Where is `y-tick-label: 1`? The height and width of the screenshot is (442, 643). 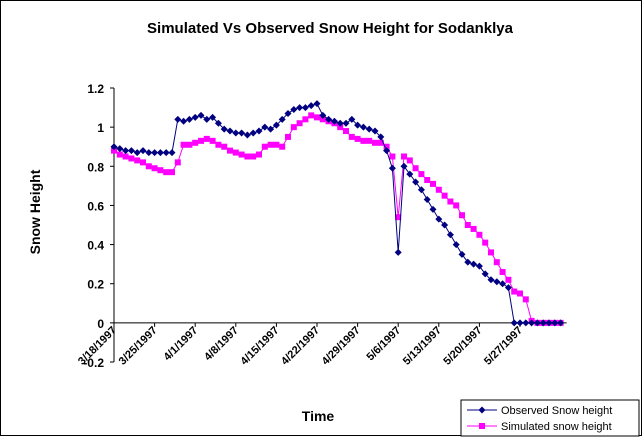 y-tick-label: 1 is located at coordinates (100, 128).